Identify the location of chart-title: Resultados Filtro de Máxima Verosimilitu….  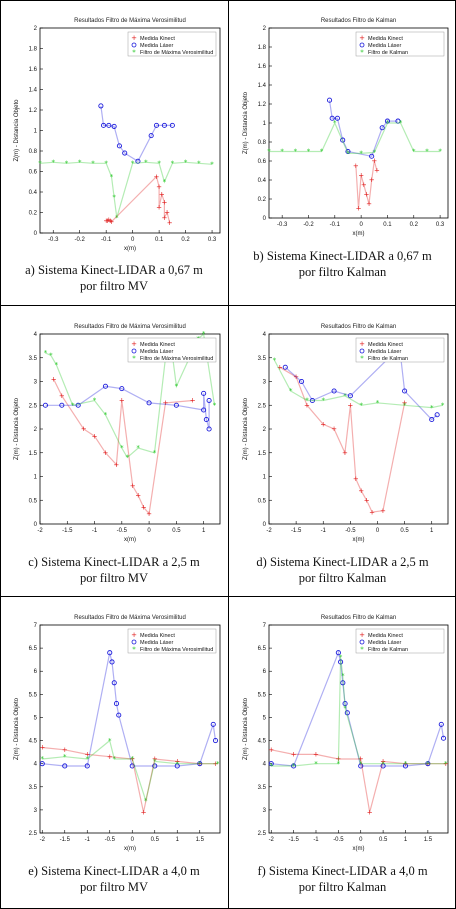
(130, 618).